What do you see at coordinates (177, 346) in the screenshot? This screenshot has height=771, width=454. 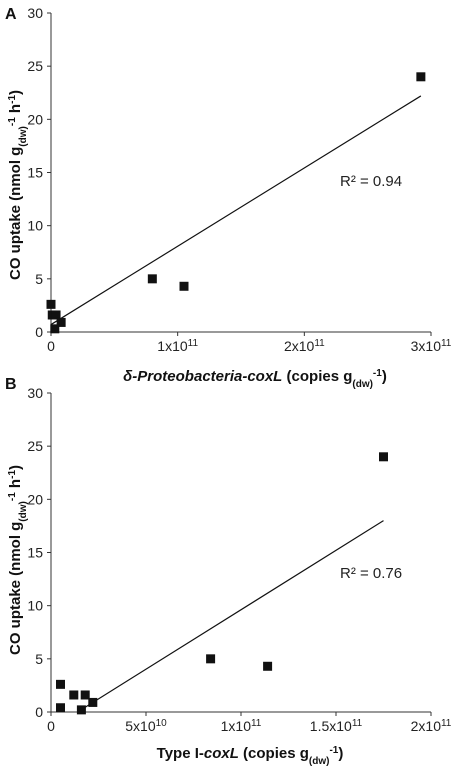 I see `x-tick-label-a: 1x10¹¹` at bounding box center [177, 346].